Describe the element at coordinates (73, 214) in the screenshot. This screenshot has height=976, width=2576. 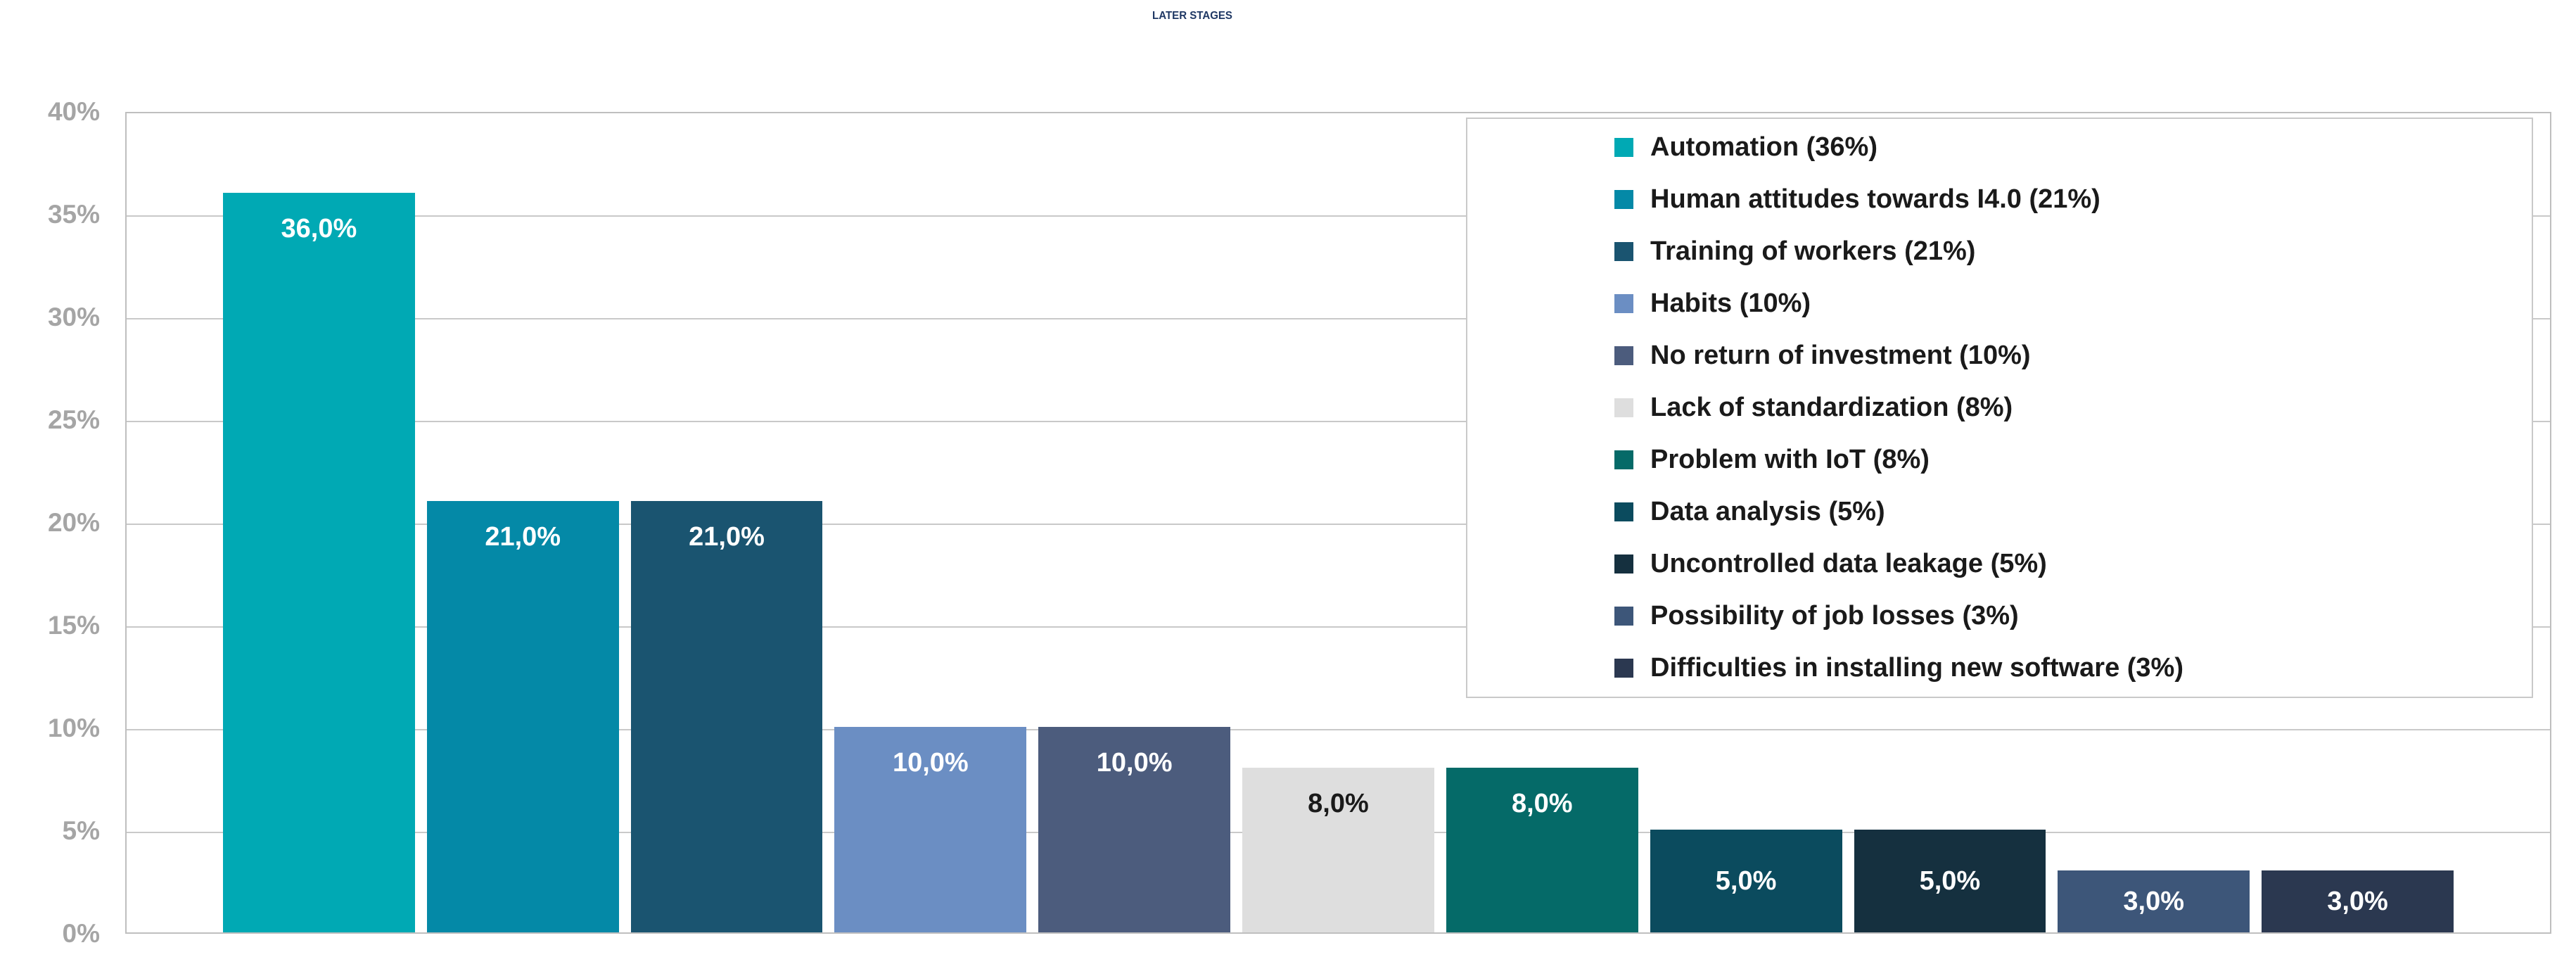
I see `y-axis-tick-label: 35%` at that location.